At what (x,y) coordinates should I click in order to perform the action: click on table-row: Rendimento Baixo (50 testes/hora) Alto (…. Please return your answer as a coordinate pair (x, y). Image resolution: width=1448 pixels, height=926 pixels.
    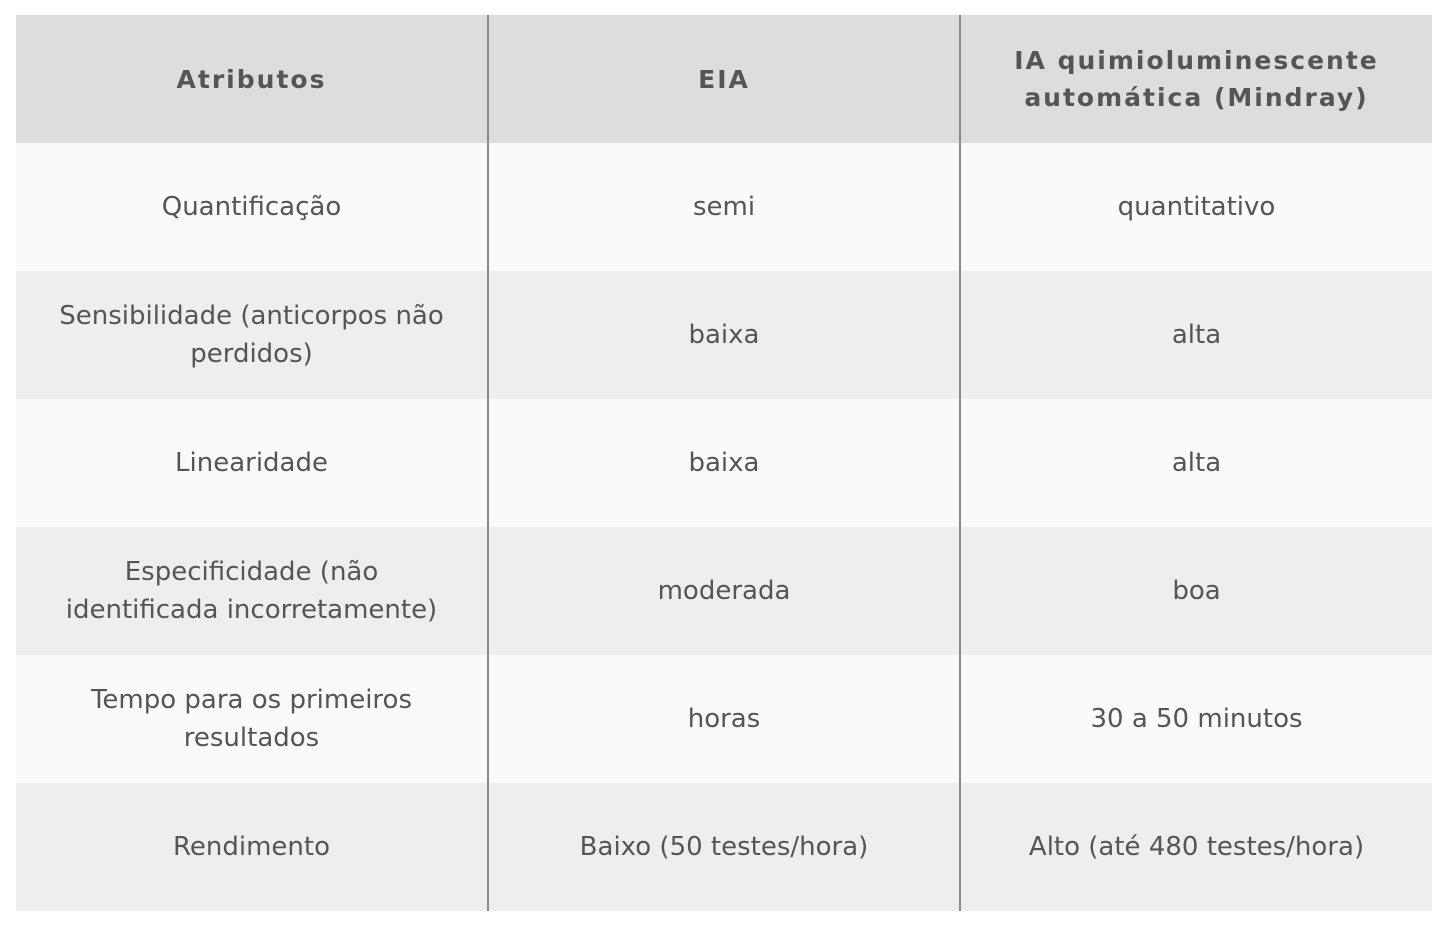
    Looking at the image, I should click on (724, 847).